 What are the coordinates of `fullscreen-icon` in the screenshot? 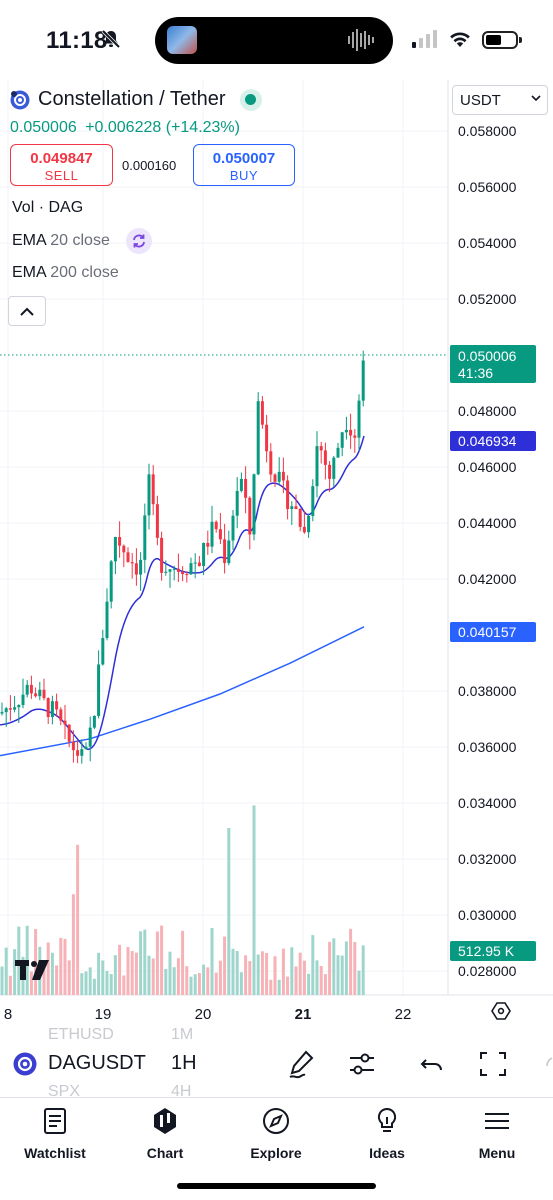 It's located at (493, 1064).